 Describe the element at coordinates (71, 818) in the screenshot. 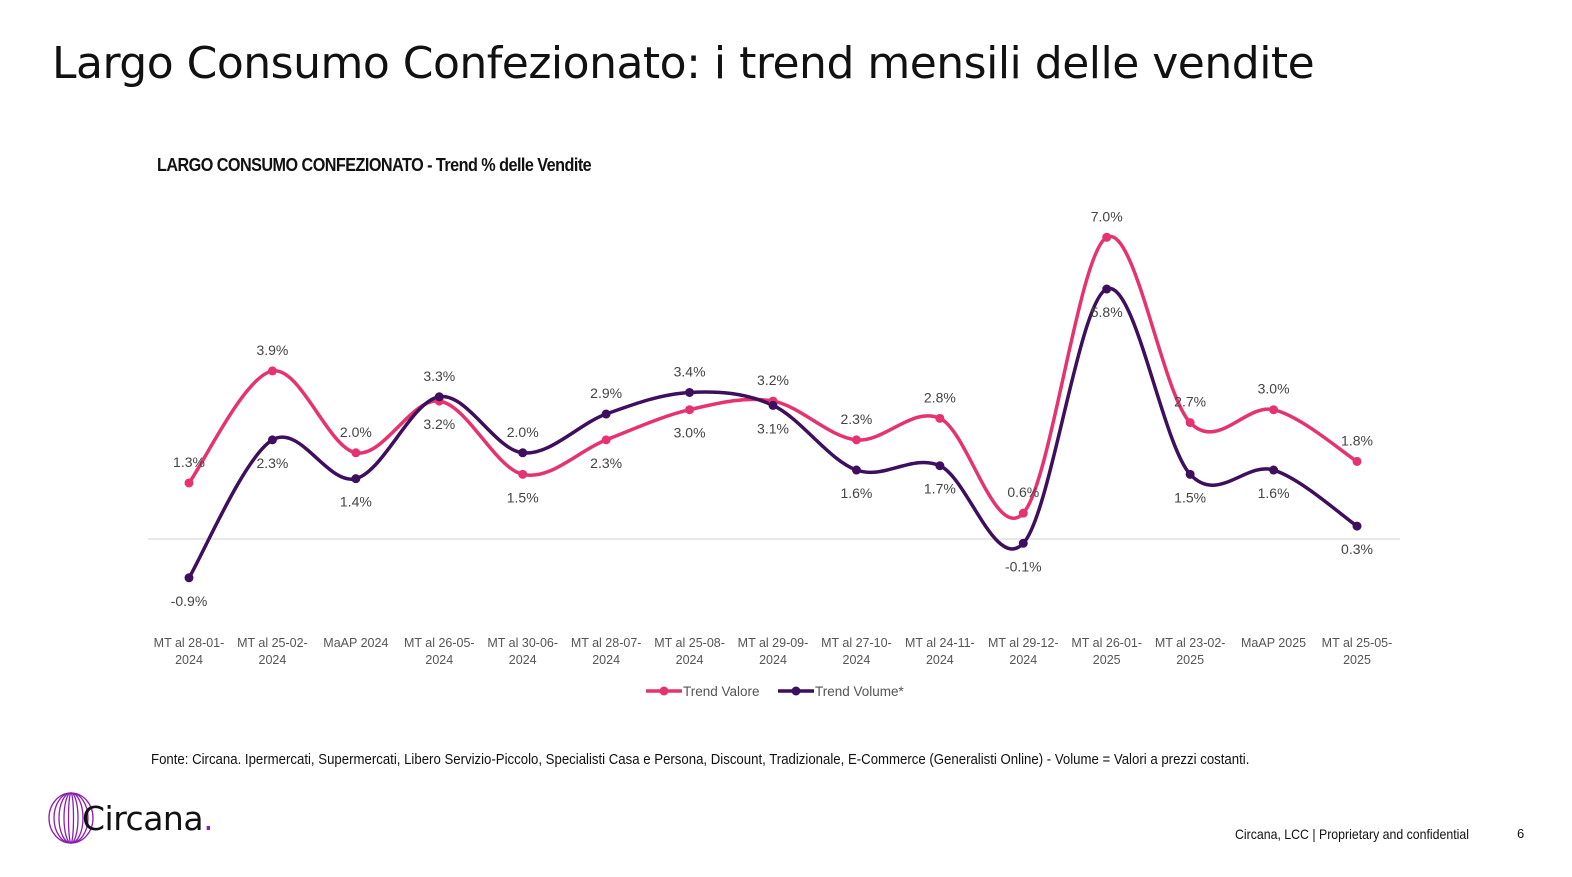

I see `circana-globe-icon` at that location.